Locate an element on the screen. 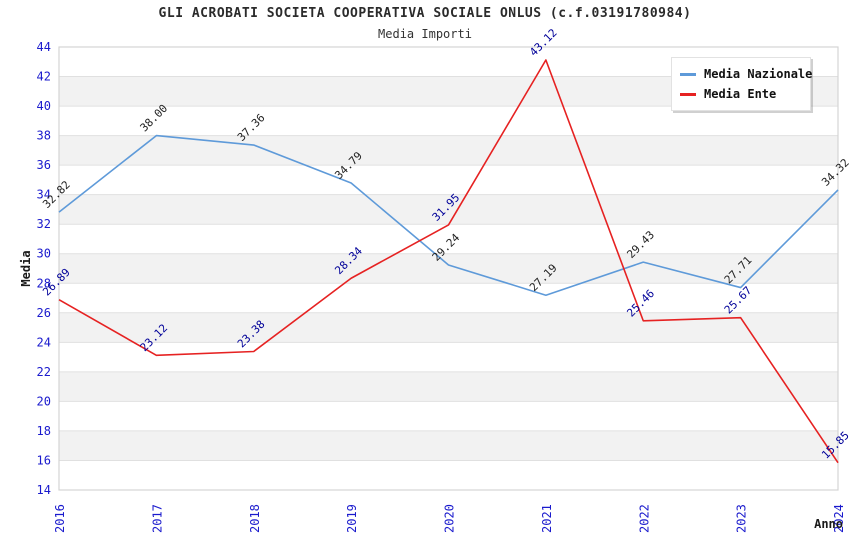 The height and width of the screenshot is (550, 850). x-tick-label: 2023 is located at coordinates (742, 518).